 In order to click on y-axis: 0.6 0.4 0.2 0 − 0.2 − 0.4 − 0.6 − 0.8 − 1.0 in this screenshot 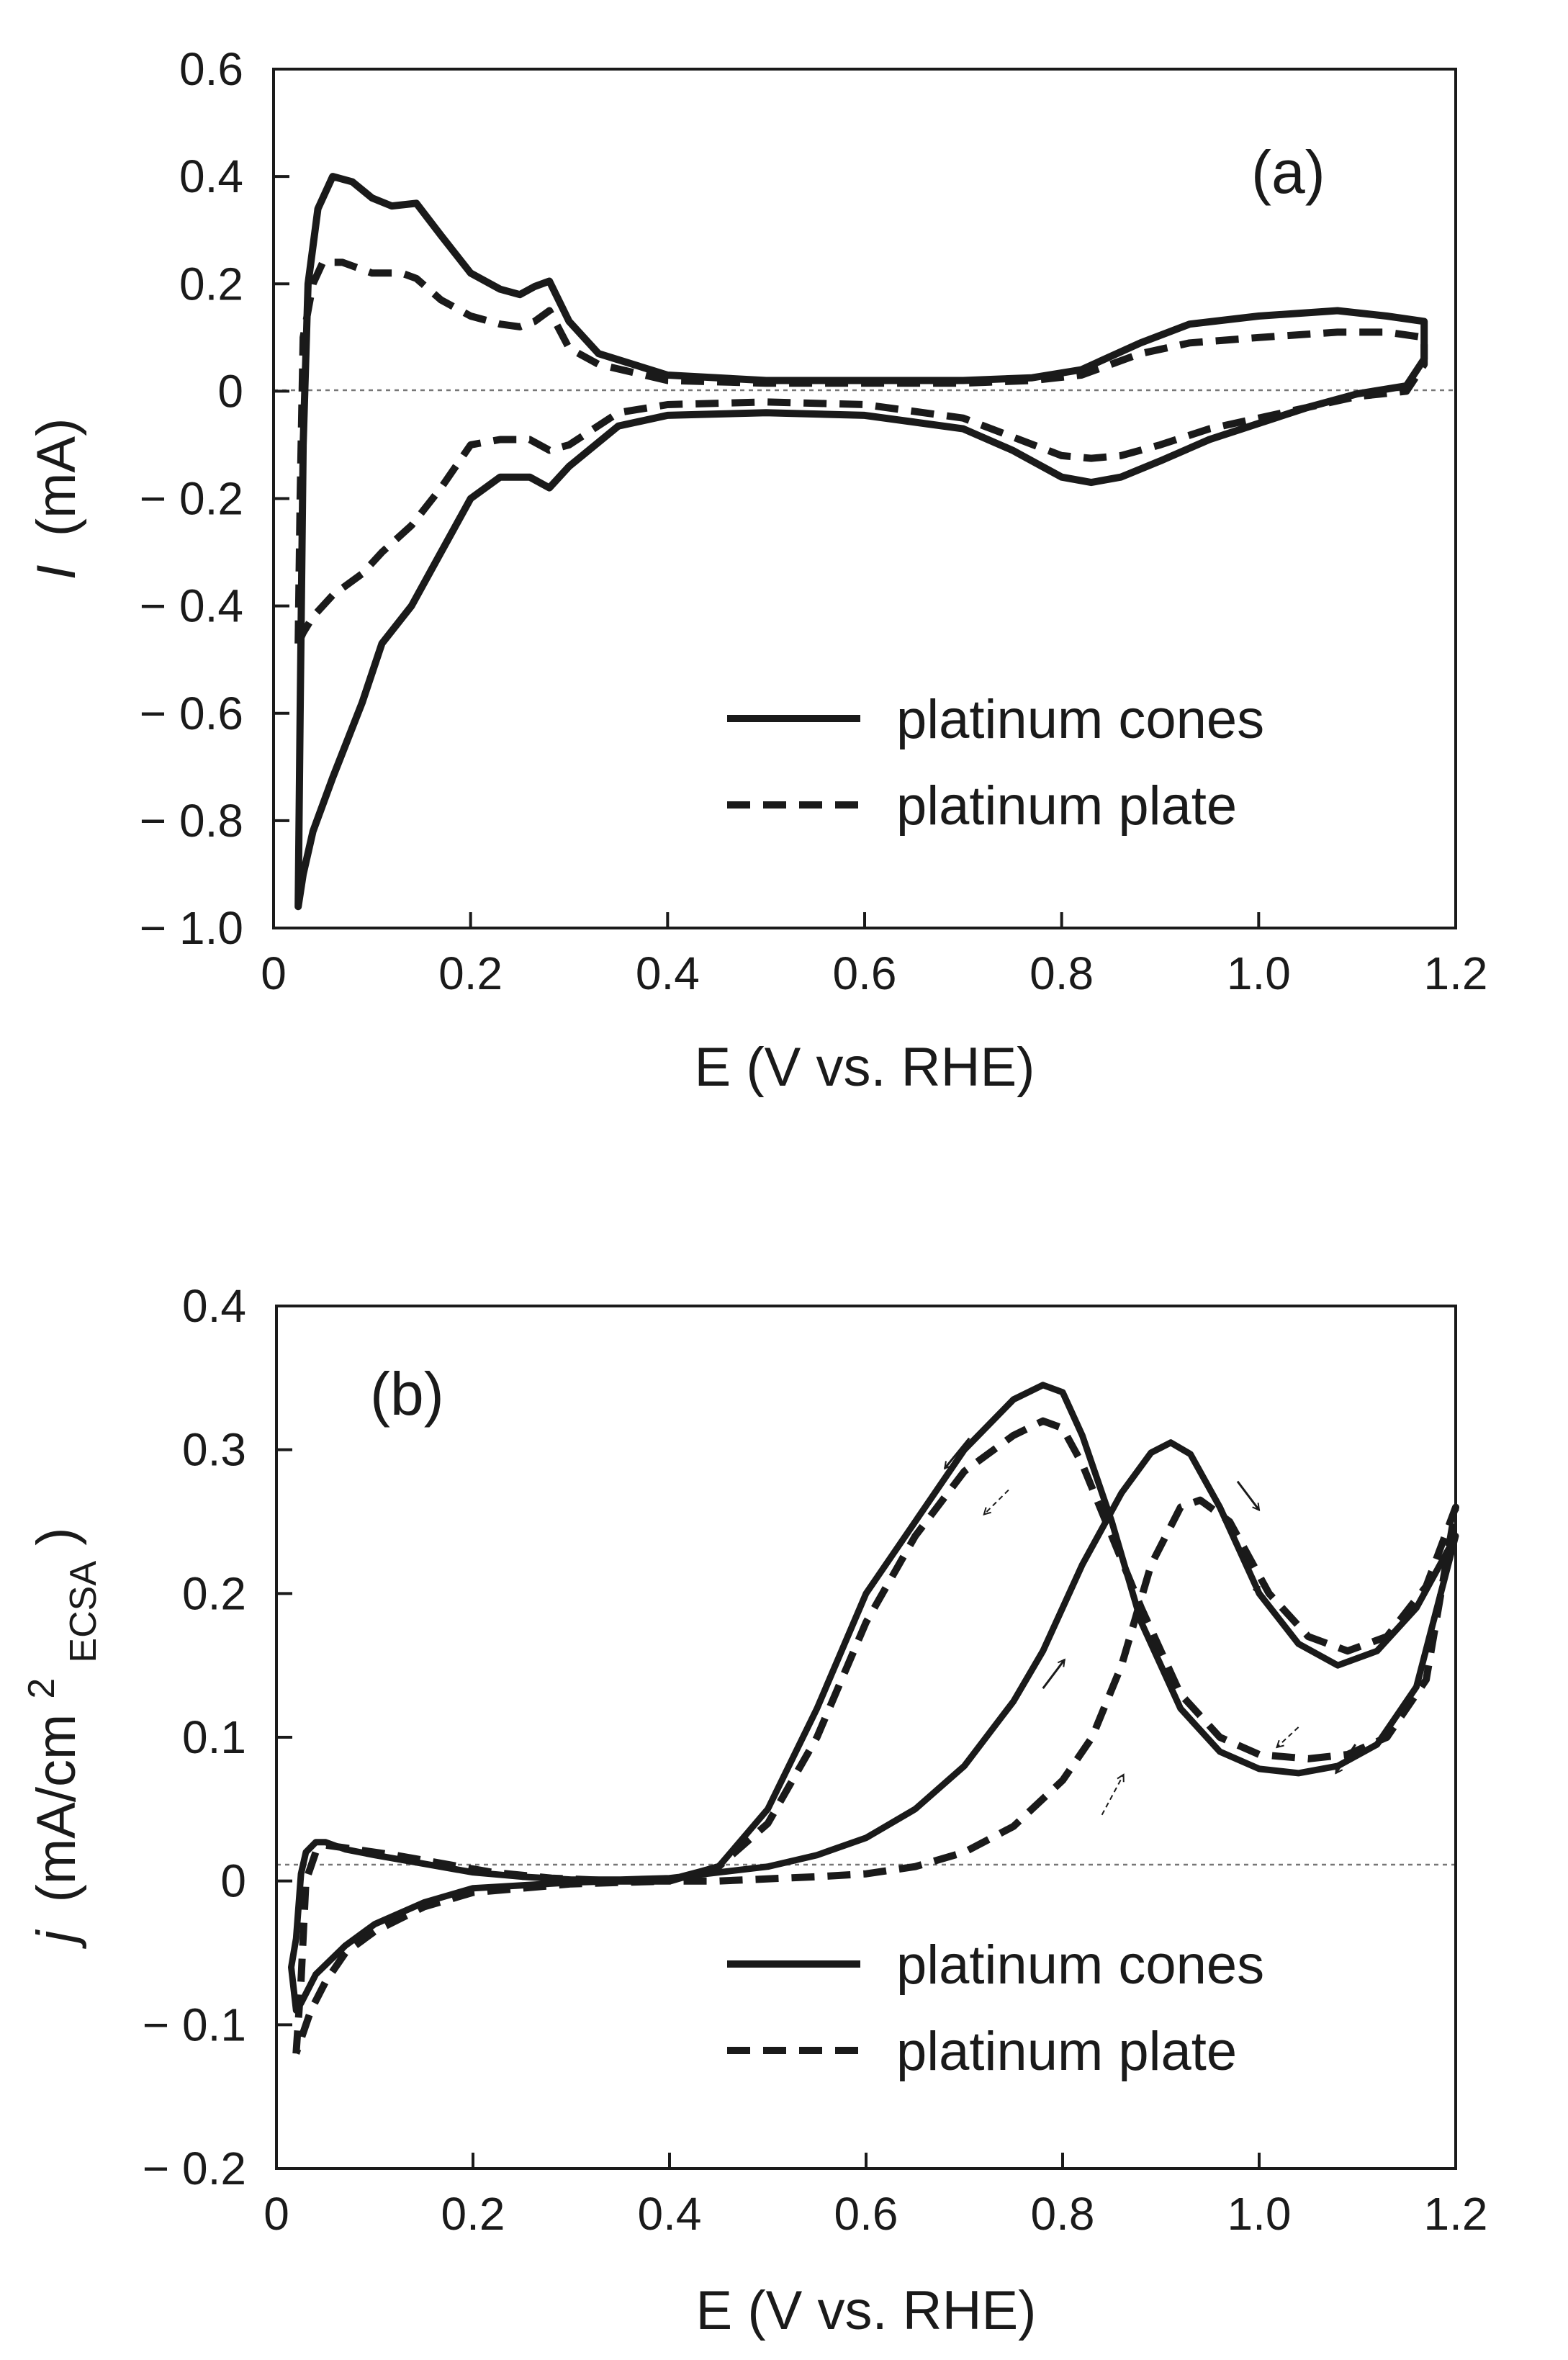, I will do `click(214, 498)`.